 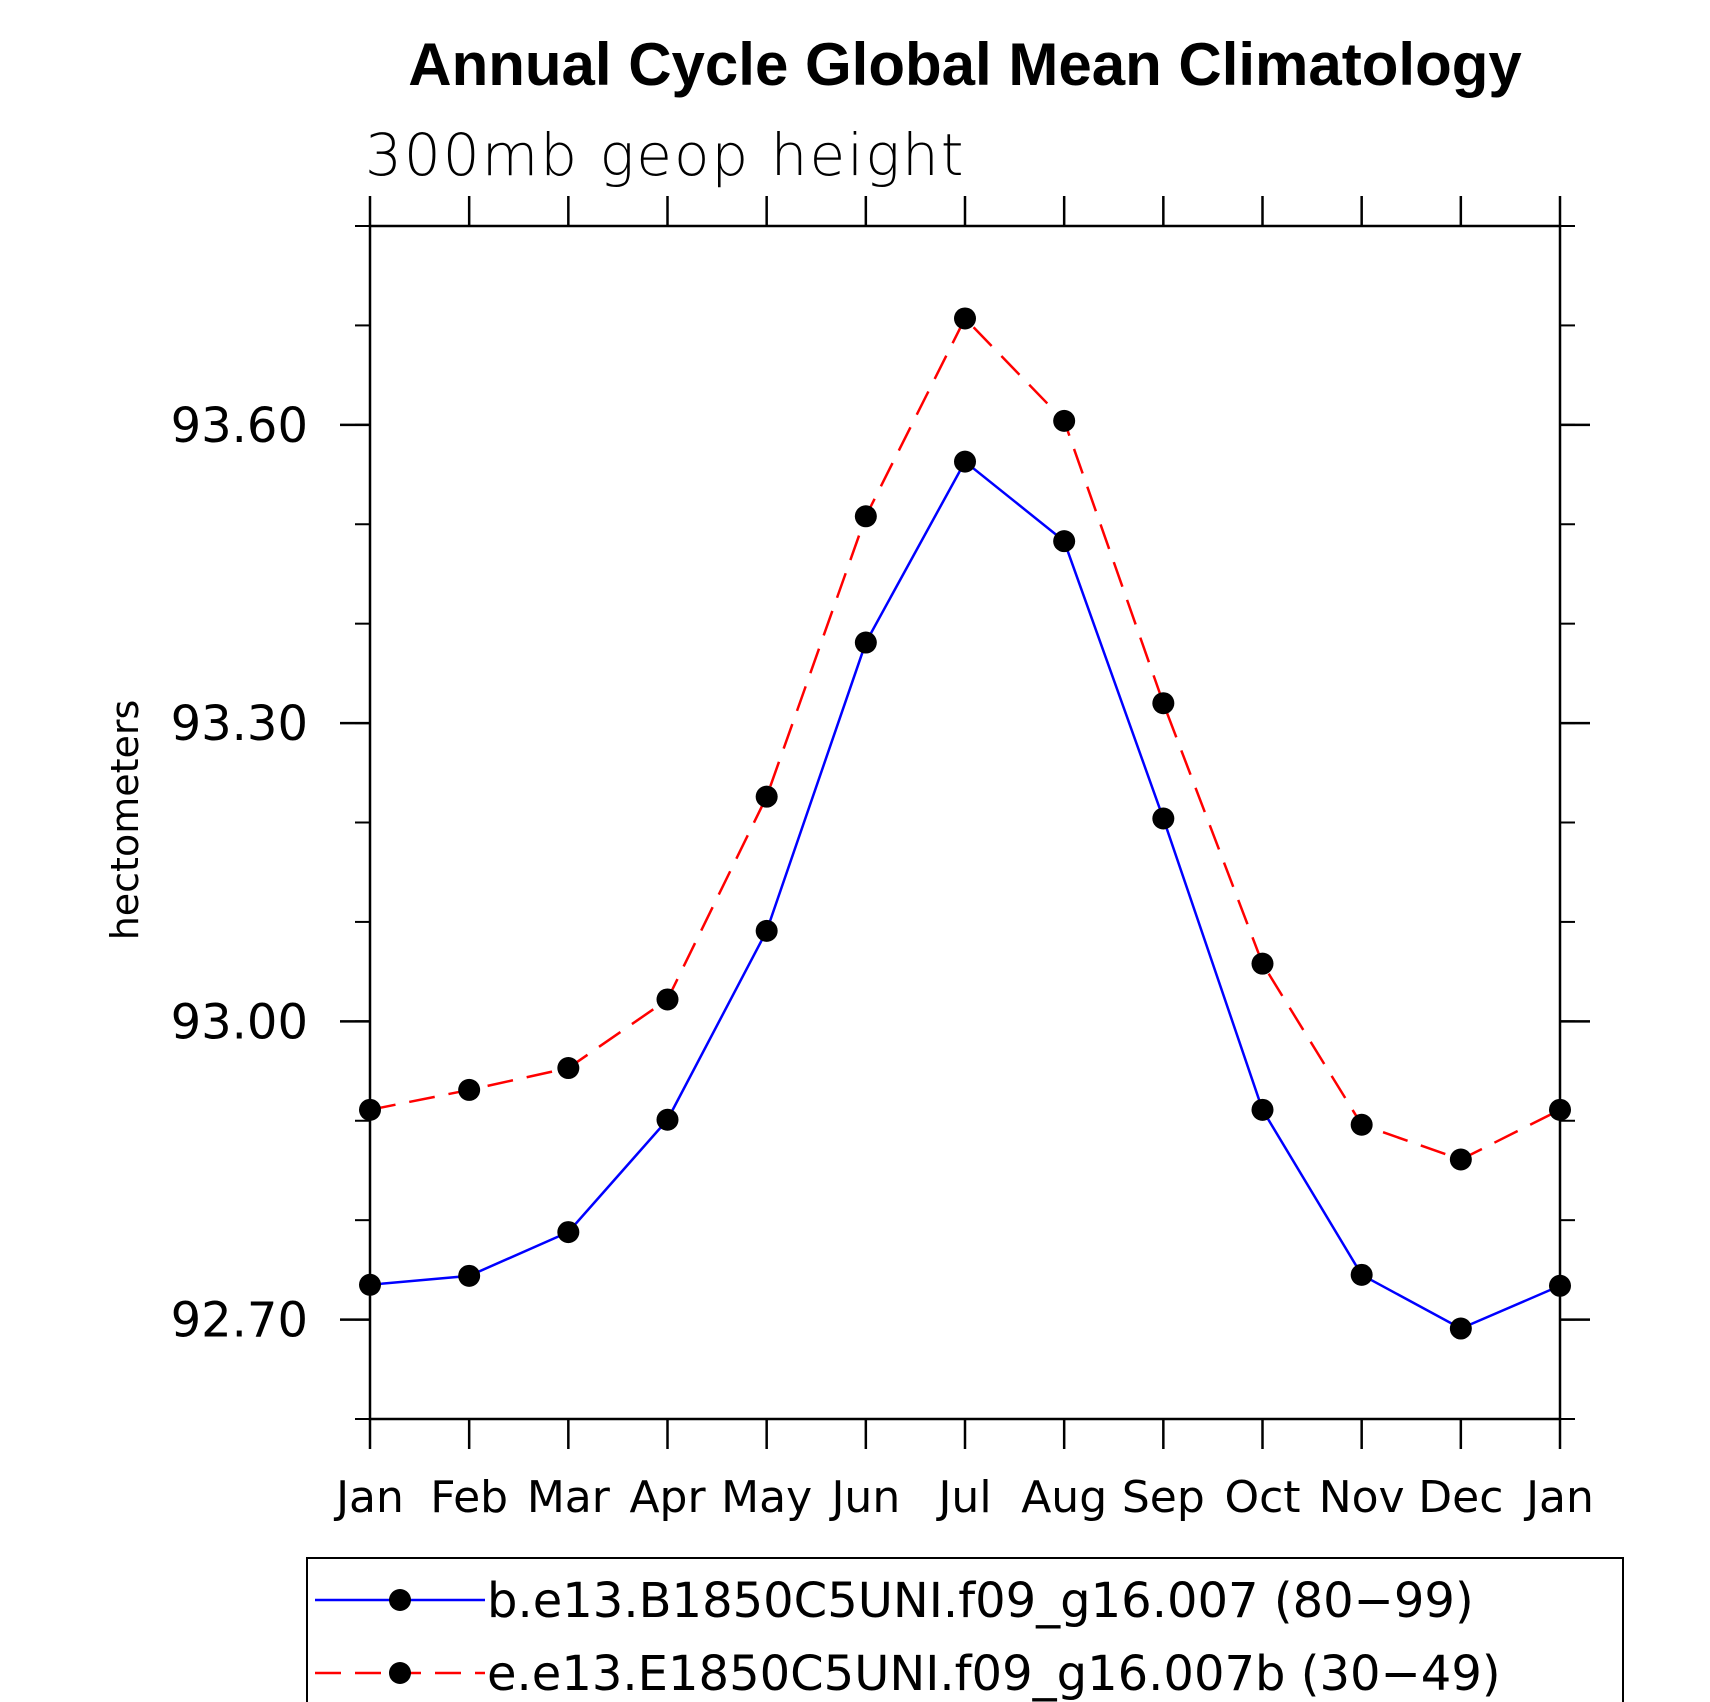 What do you see at coordinates (1064, 1497) in the screenshot?
I see `x-tick-label: Aug` at bounding box center [1064, 1497].